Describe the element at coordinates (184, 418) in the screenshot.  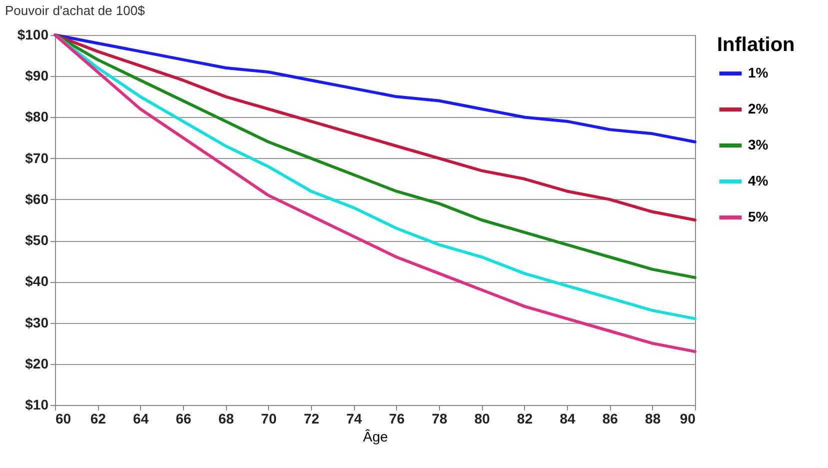
I see `x-tick-label: 66` at that location.